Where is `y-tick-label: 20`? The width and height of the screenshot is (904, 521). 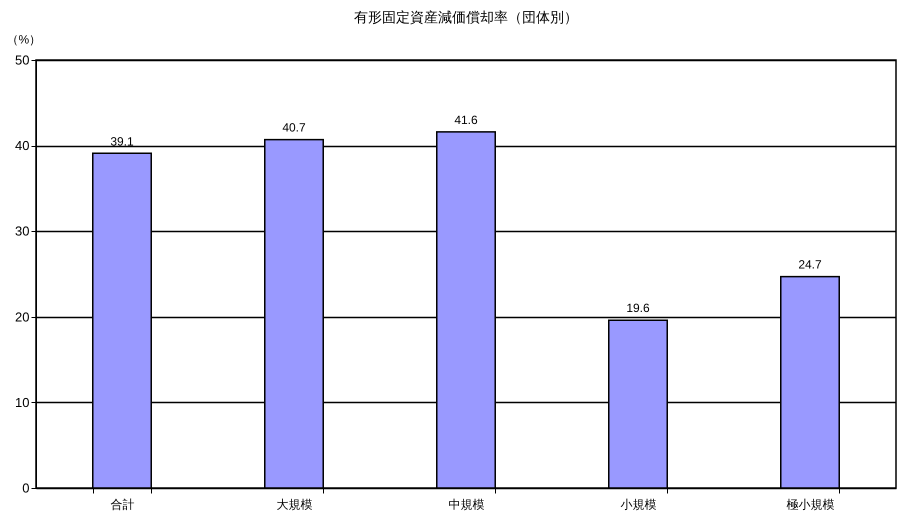
y-tick-label: 20 is located at coordinates (22, 316).